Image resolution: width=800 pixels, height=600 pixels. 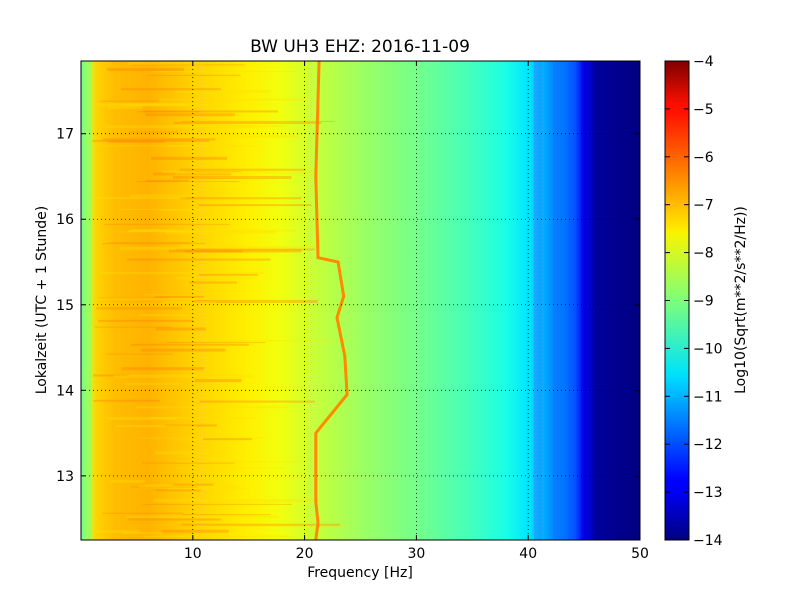 What do you see at coordinates (65, 306) in the screenshot?
I see `y-tick-label: 15` at bounding box center [65, 306].